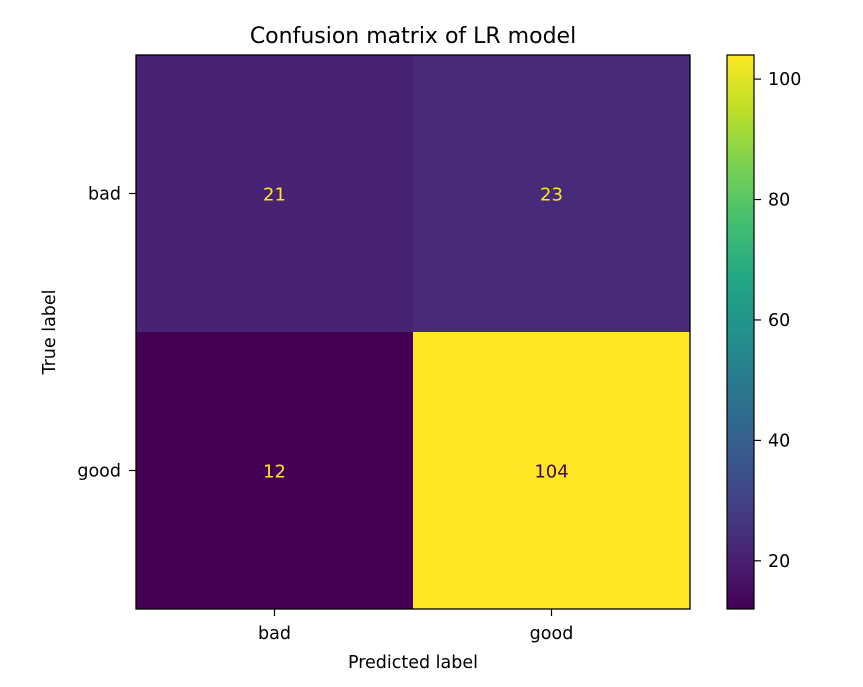  I want to click on heatmap-cell-bad-bad, so click(274, 193).